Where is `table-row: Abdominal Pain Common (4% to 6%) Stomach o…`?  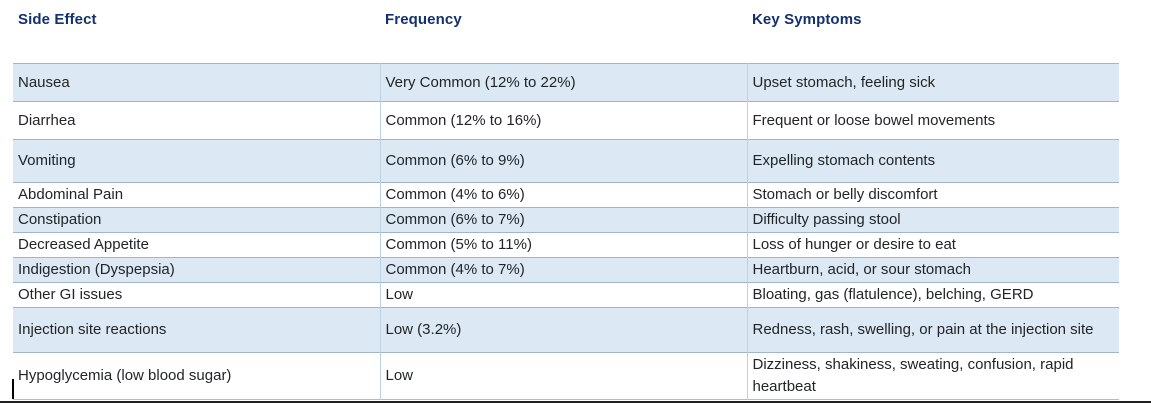
table-row: Abdominal Pain Common (4% to 6%) Stomach o… is located at coordinates (566, 195).